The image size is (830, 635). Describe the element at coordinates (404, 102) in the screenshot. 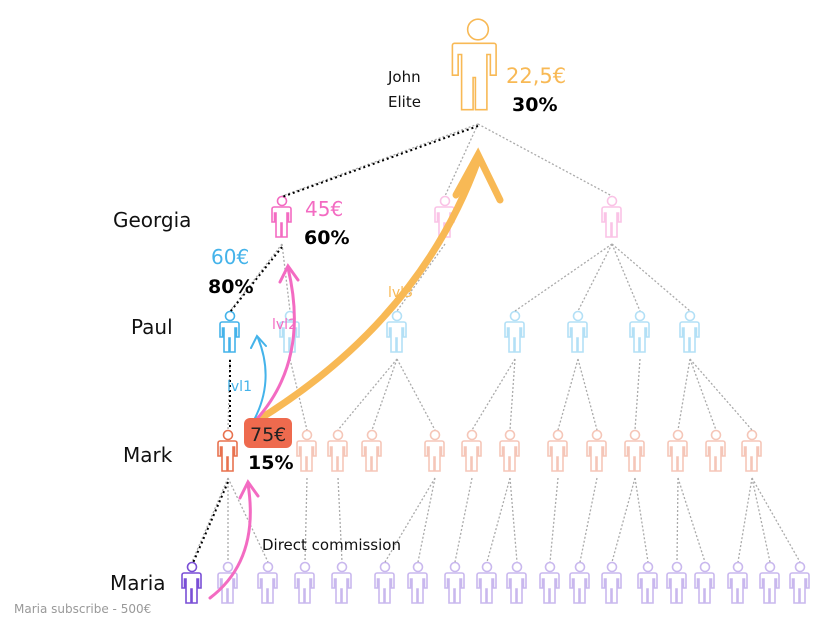

I see `person-rank: Elite` at that location.